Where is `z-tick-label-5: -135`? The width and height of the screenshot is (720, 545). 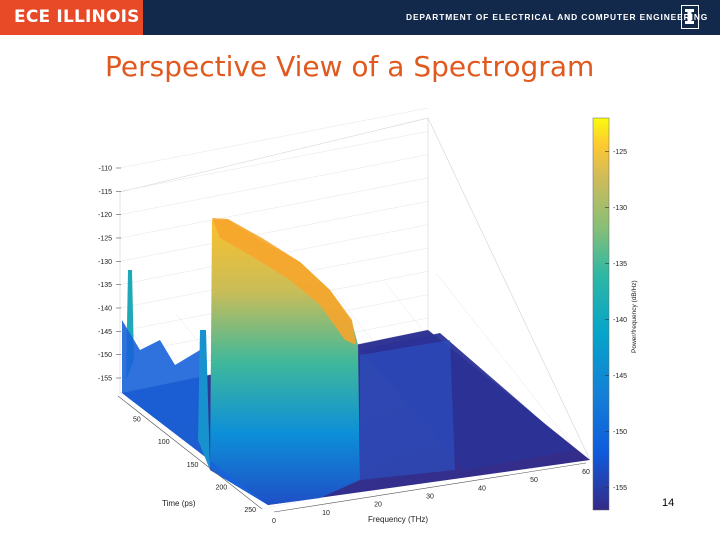 z-tick-label-5: -135 is located at coordinates (105, 285).